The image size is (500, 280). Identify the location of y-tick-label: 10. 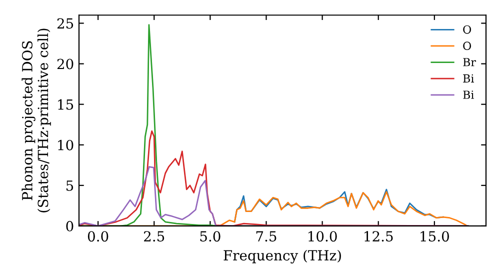
(66, 145).